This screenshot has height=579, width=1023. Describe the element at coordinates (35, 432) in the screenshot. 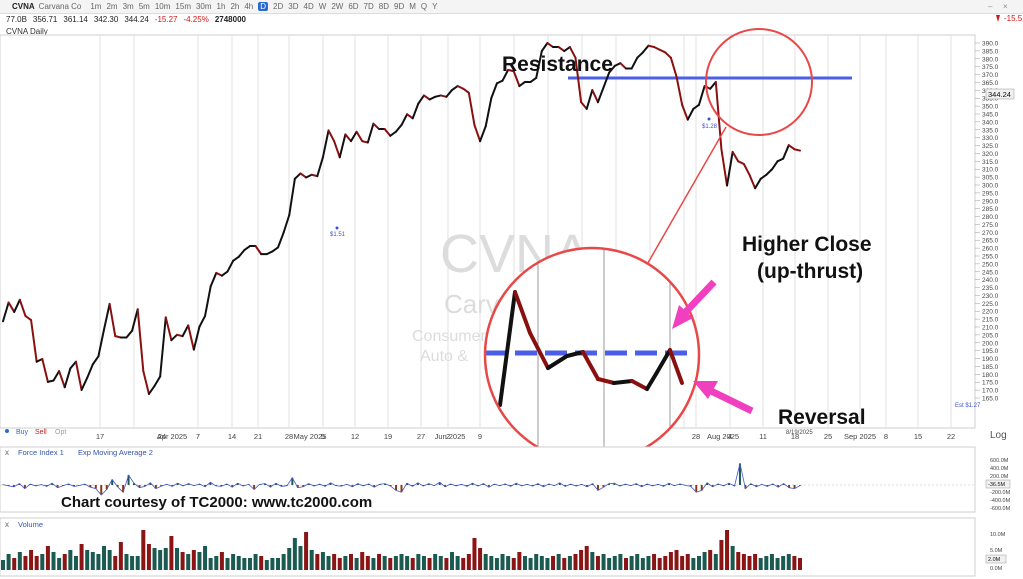

I see `trade-toggle: Buy Sell Opt` at that location.